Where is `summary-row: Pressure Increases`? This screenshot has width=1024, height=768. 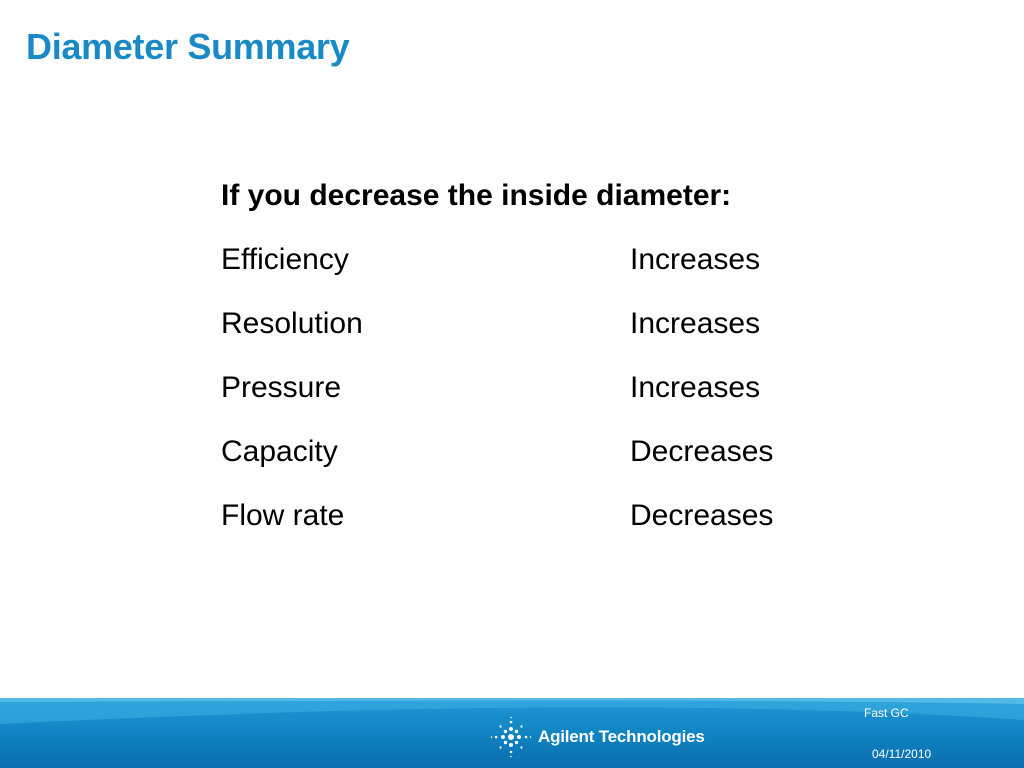 summary-row: Pressure Increases is located at coordinates (551, 394).